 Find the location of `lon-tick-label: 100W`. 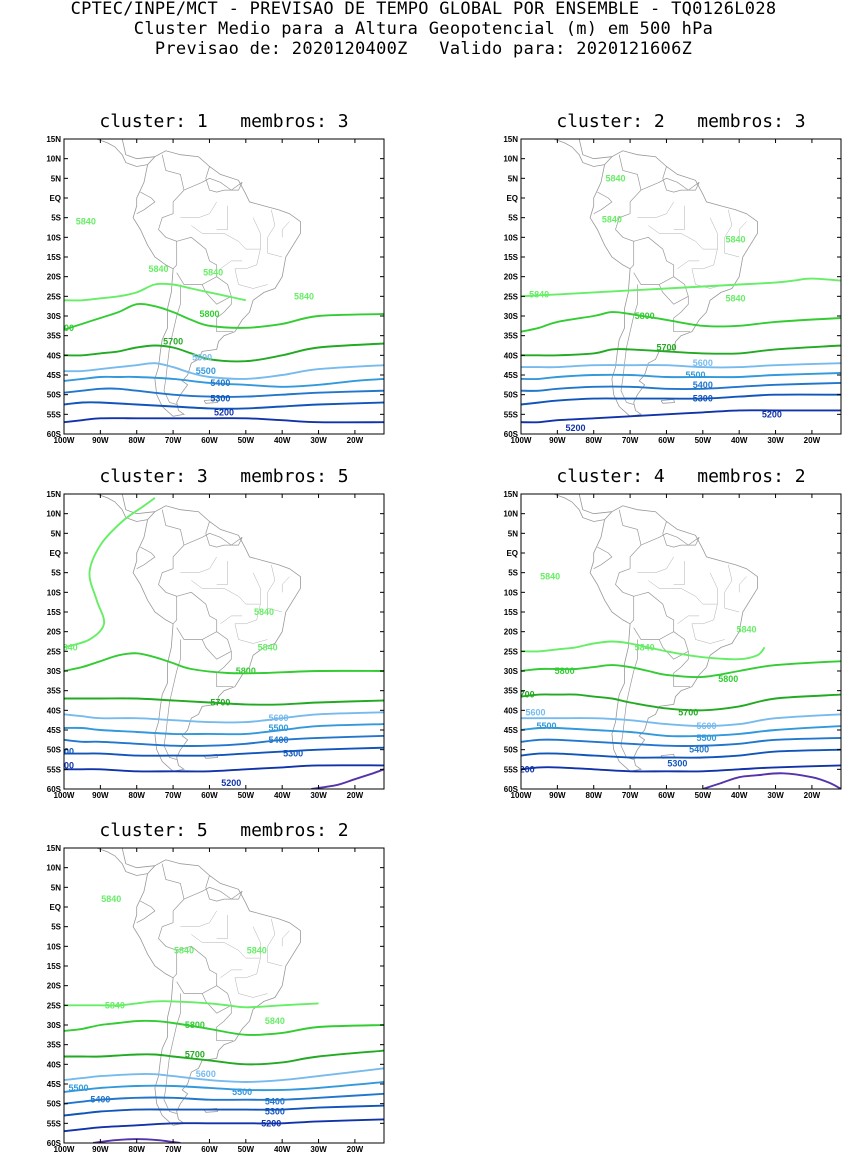

lon-tick-label: 100W is located at coordinates (64, 440).